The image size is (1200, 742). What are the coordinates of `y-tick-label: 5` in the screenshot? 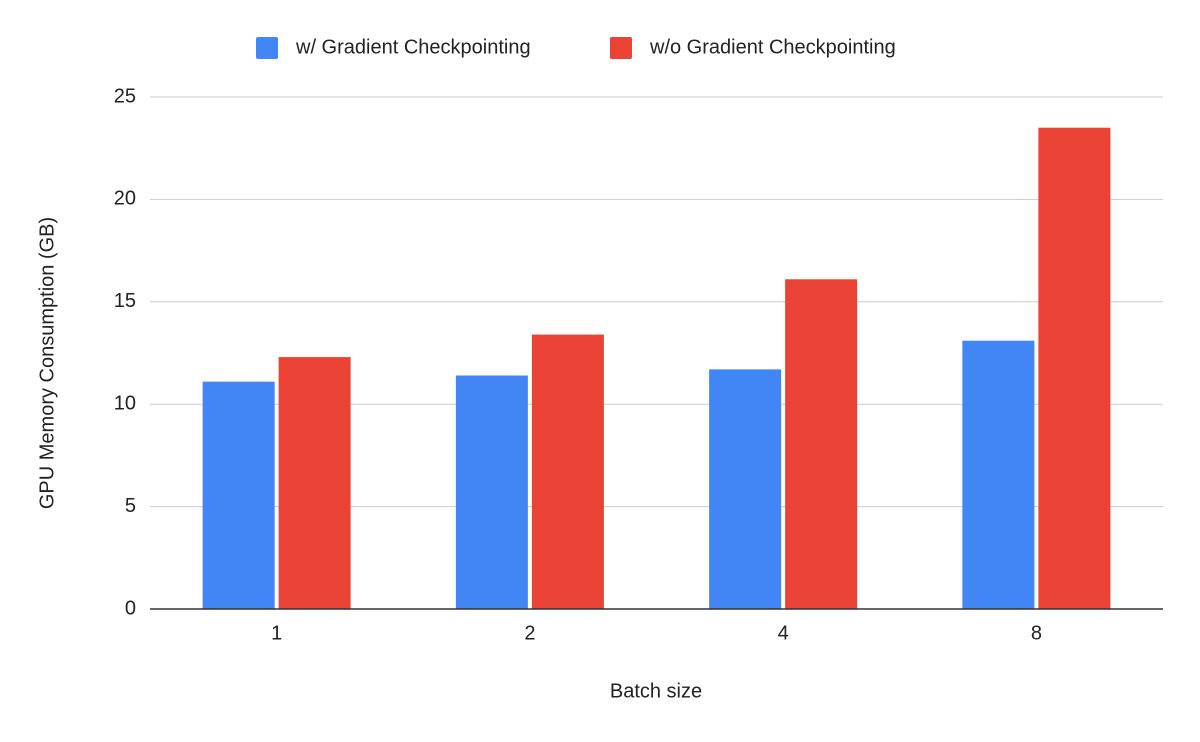 It's located at (130, 506).